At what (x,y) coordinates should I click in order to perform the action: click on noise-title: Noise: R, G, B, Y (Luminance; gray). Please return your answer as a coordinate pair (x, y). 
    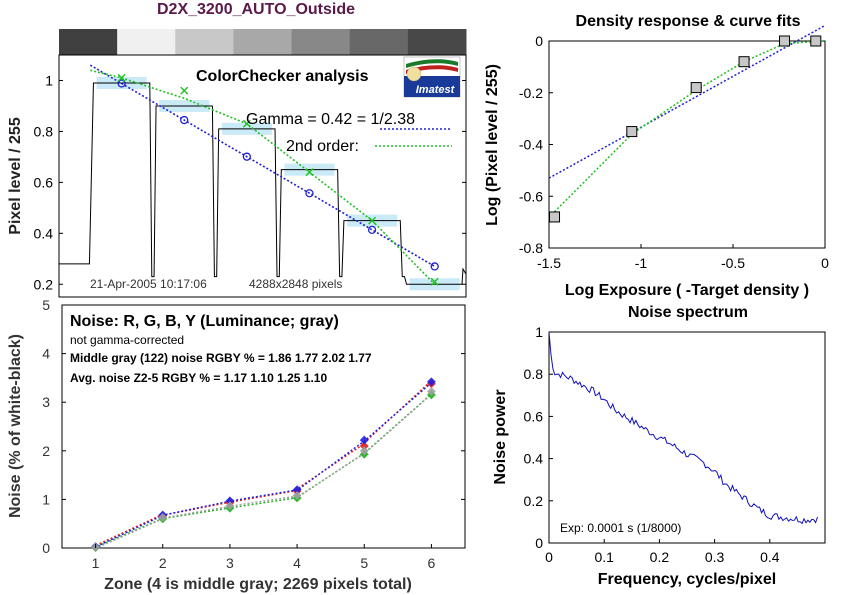
    Looking at the image, I should click on (204, 321).